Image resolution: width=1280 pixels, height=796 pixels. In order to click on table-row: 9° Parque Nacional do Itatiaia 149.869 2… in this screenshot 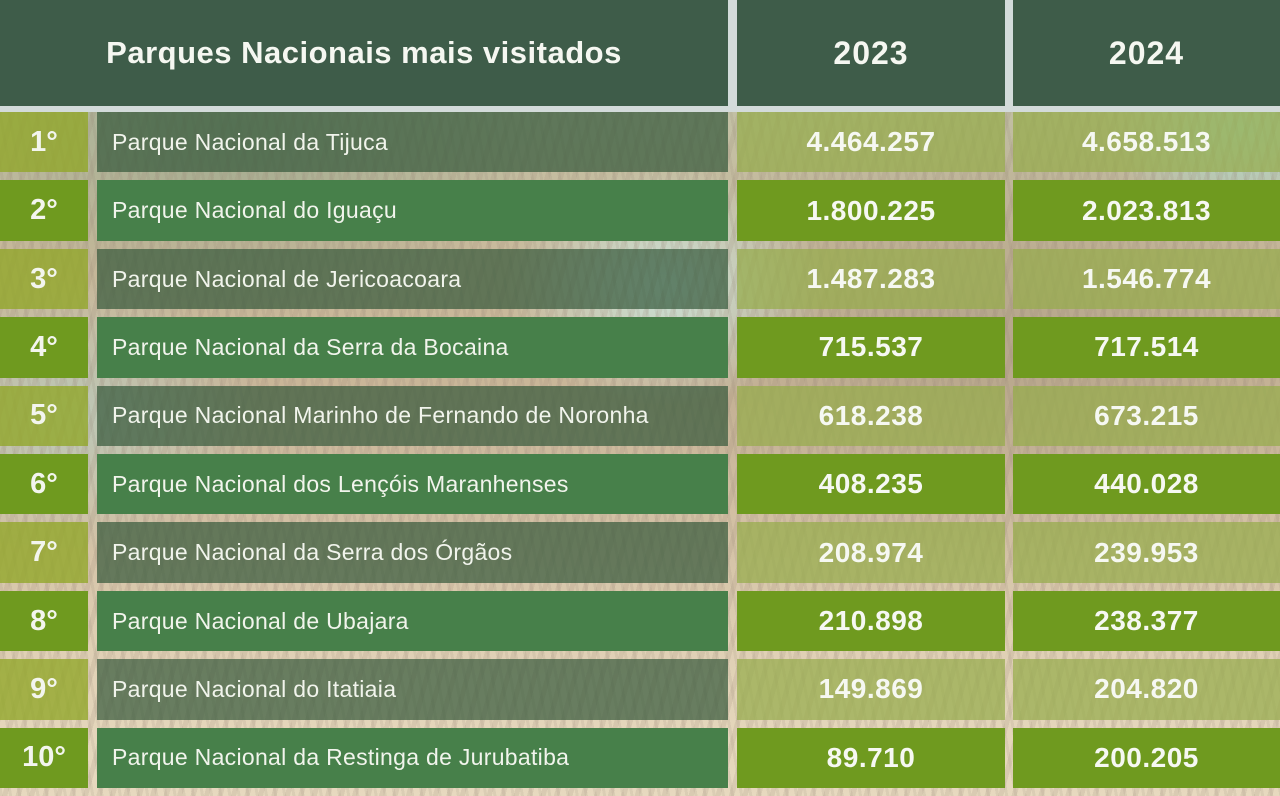, I will do `click(640, 689)`.